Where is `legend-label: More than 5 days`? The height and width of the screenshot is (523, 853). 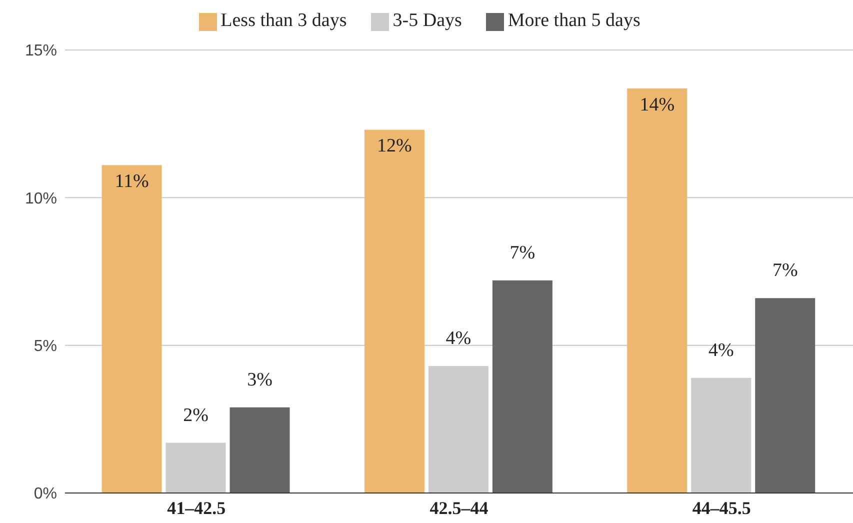
legend-label: More than 5 days is located at coordinates (574, 20).